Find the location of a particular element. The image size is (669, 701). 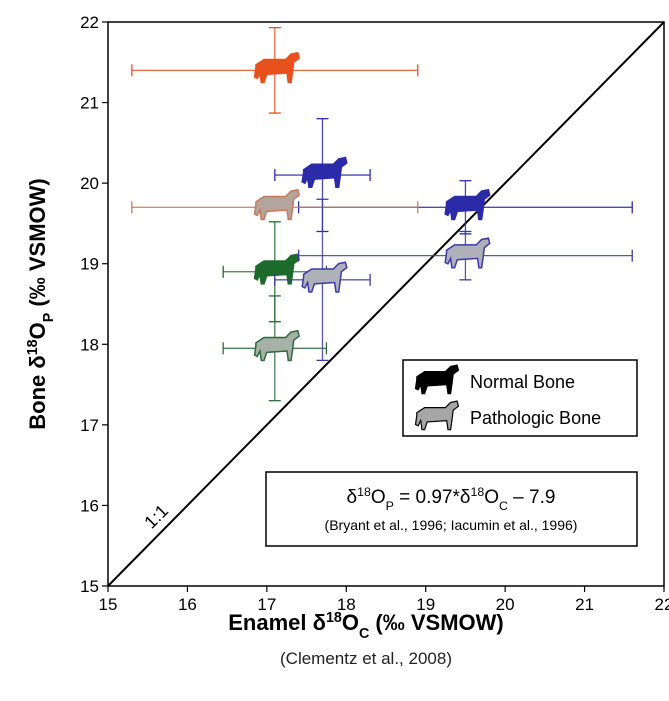

y-tick-label: 22 is located at coordinates (89, 22).